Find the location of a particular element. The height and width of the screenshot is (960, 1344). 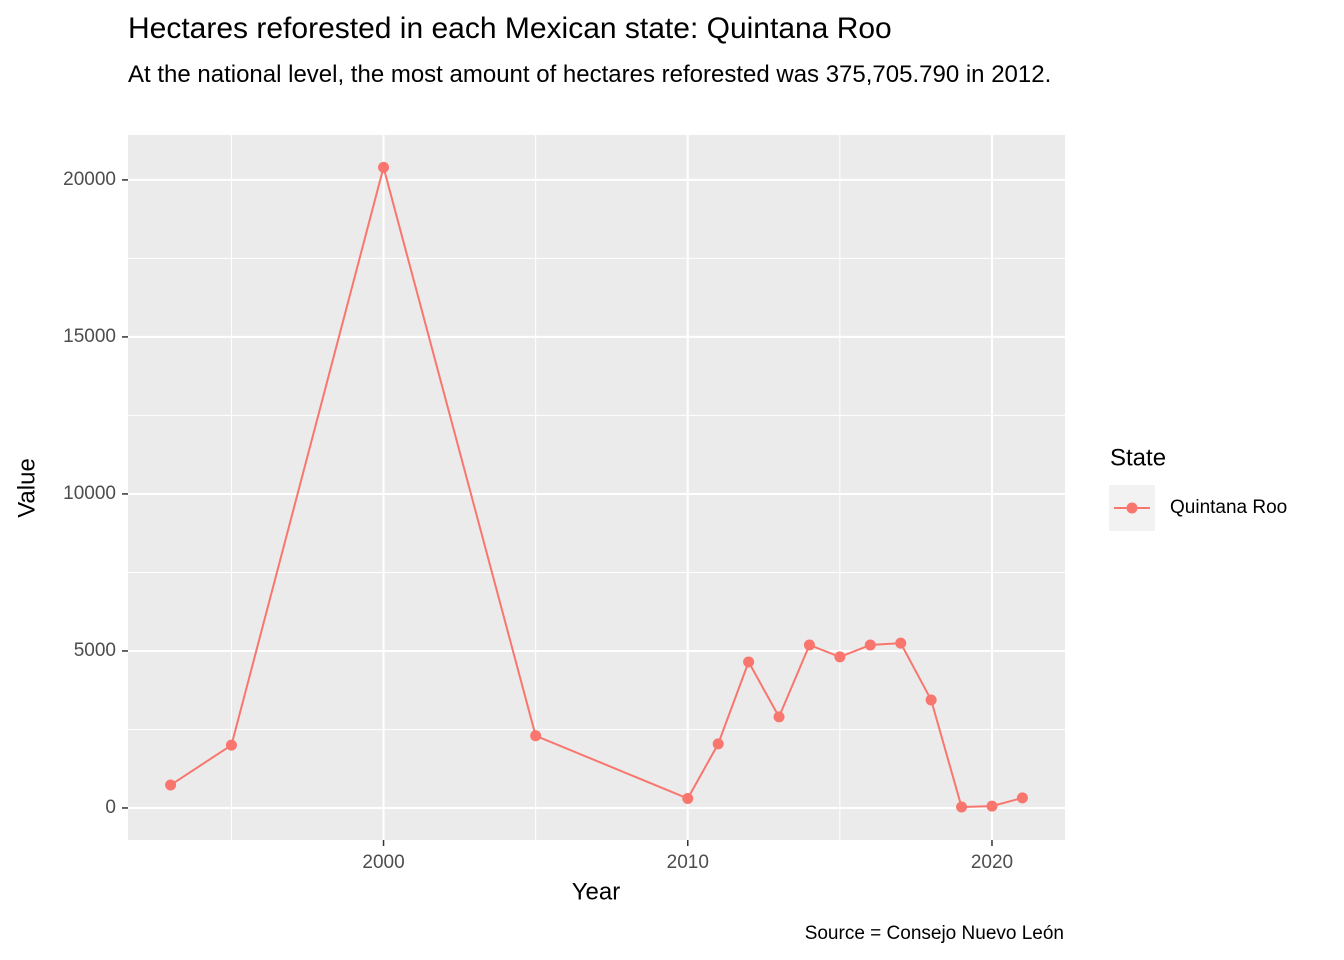

y-tick-label: 10000 is located at coordinates (89, 493).